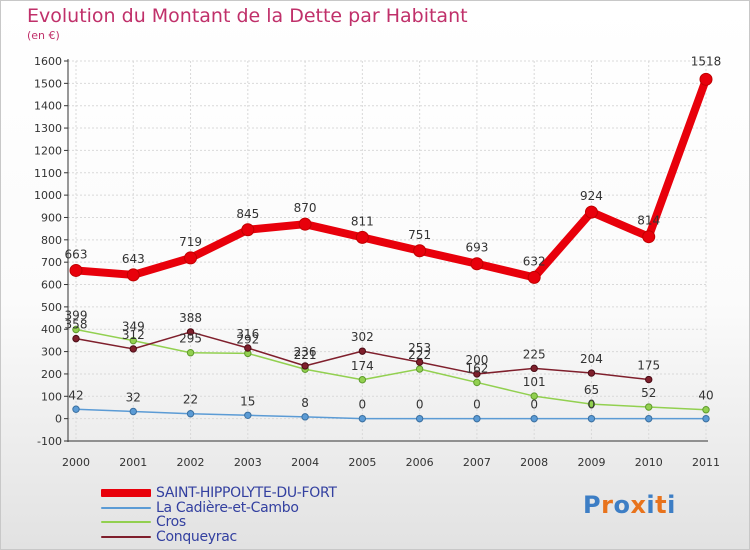 The width and height of the screenshot is (750, 550). What do you see at coordinates (133, 259) in the screenshot?
I see `data-label: 643` at bounding box center [133, 259].